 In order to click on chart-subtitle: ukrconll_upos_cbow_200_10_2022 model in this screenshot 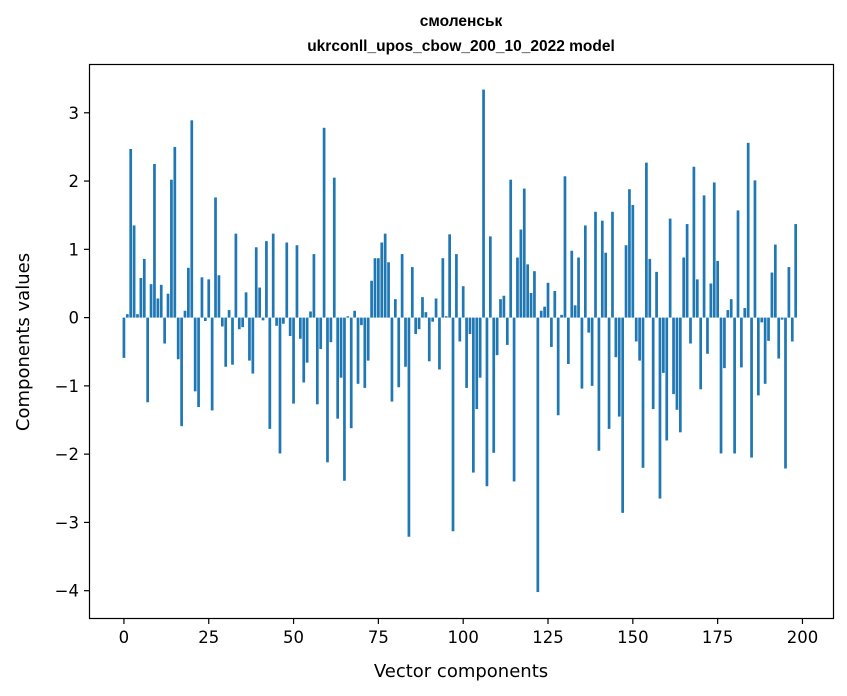, I will do `click(461, 46)`.